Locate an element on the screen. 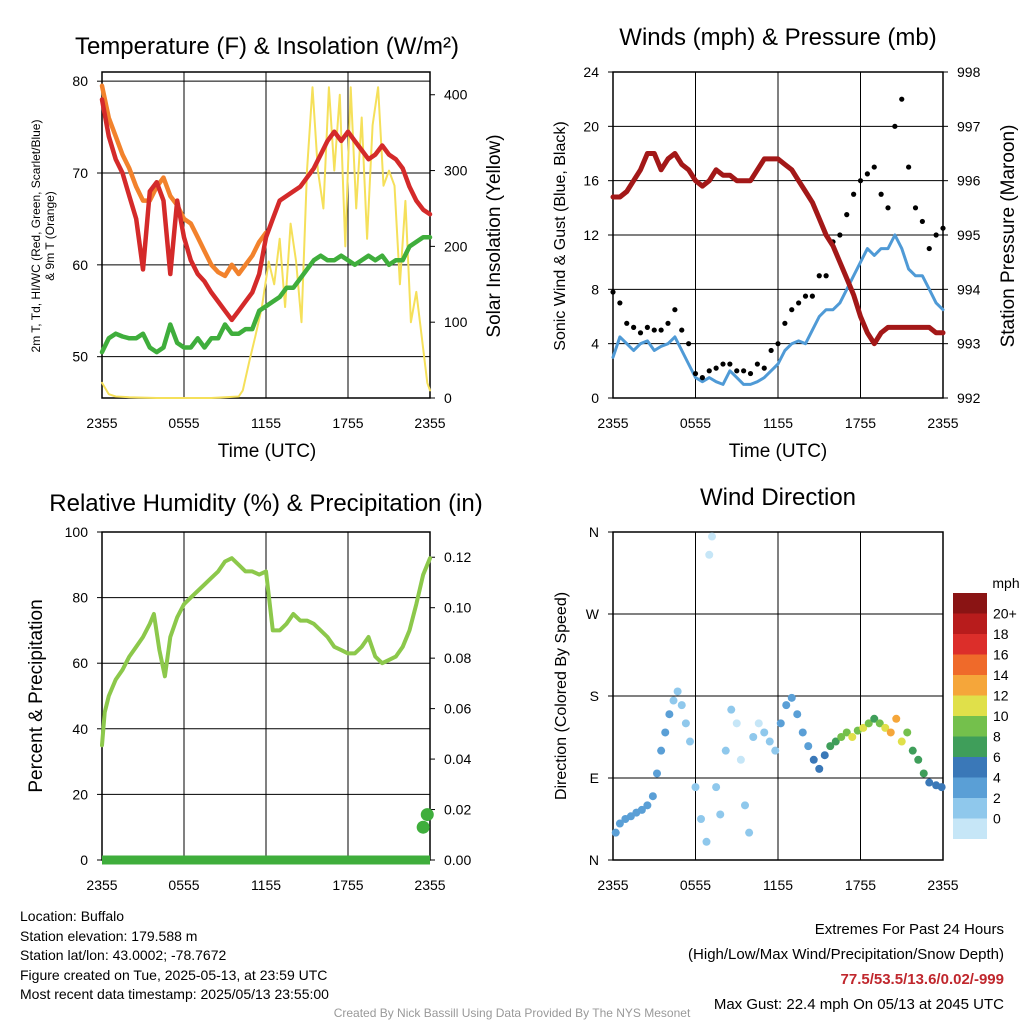  speed-legend-label: 10 is located at coordinates (1001, 716).